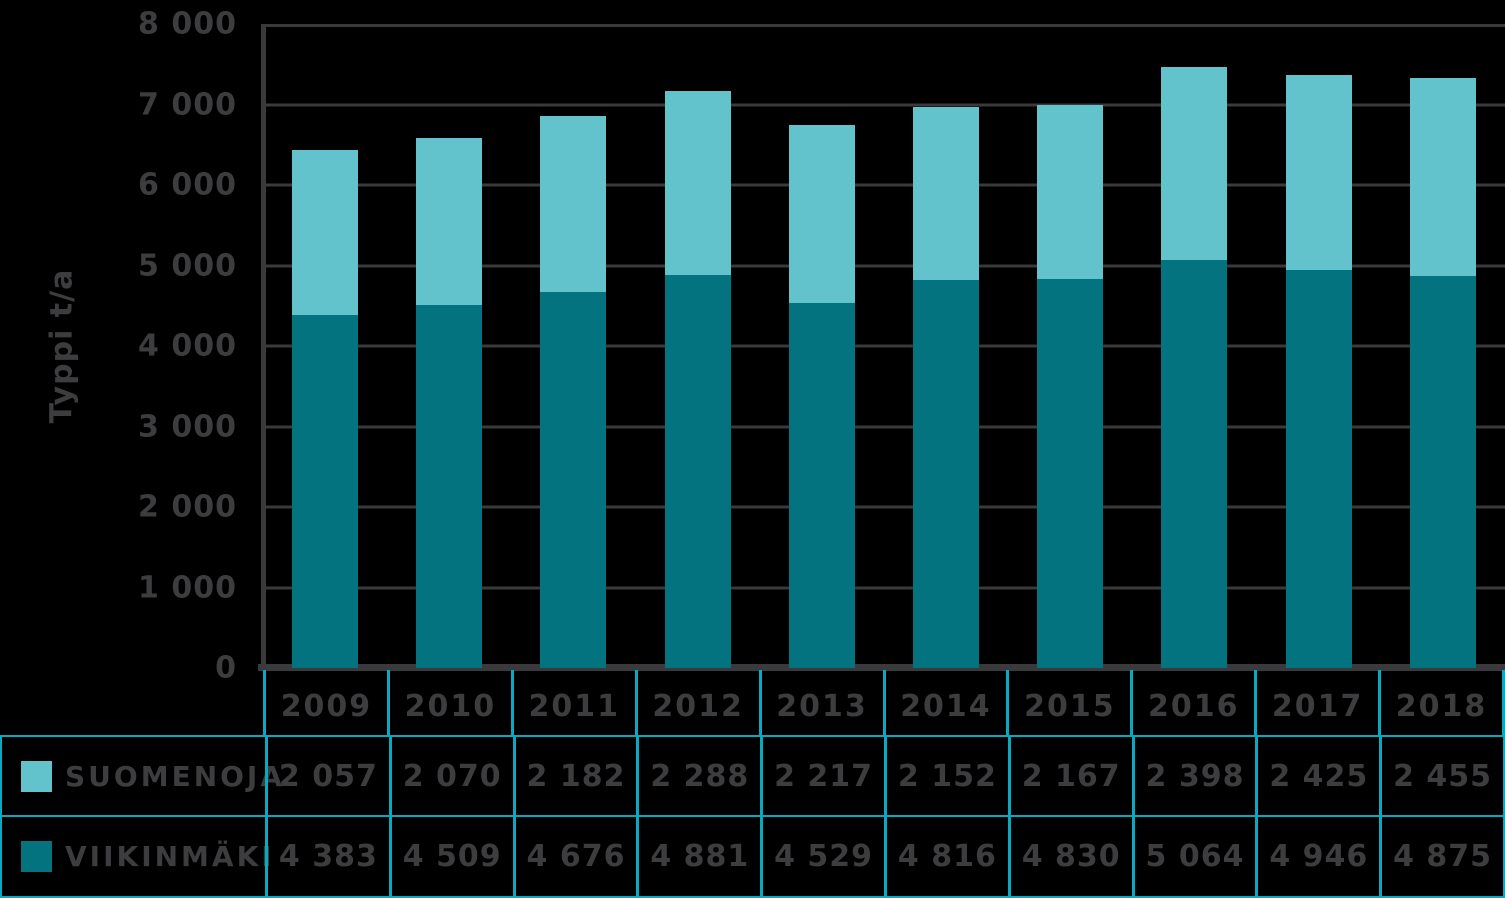  I want to click on legend-swatch-suomenoja-icon, so click(36, 776).